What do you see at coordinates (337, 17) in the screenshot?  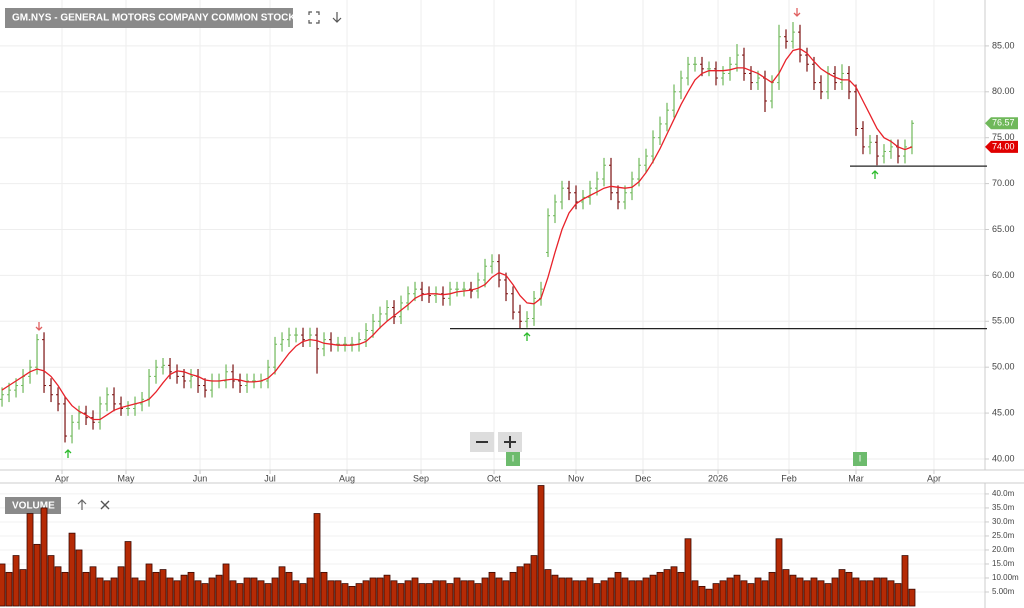 I see `download-icon` at bounding box center [337, 17].